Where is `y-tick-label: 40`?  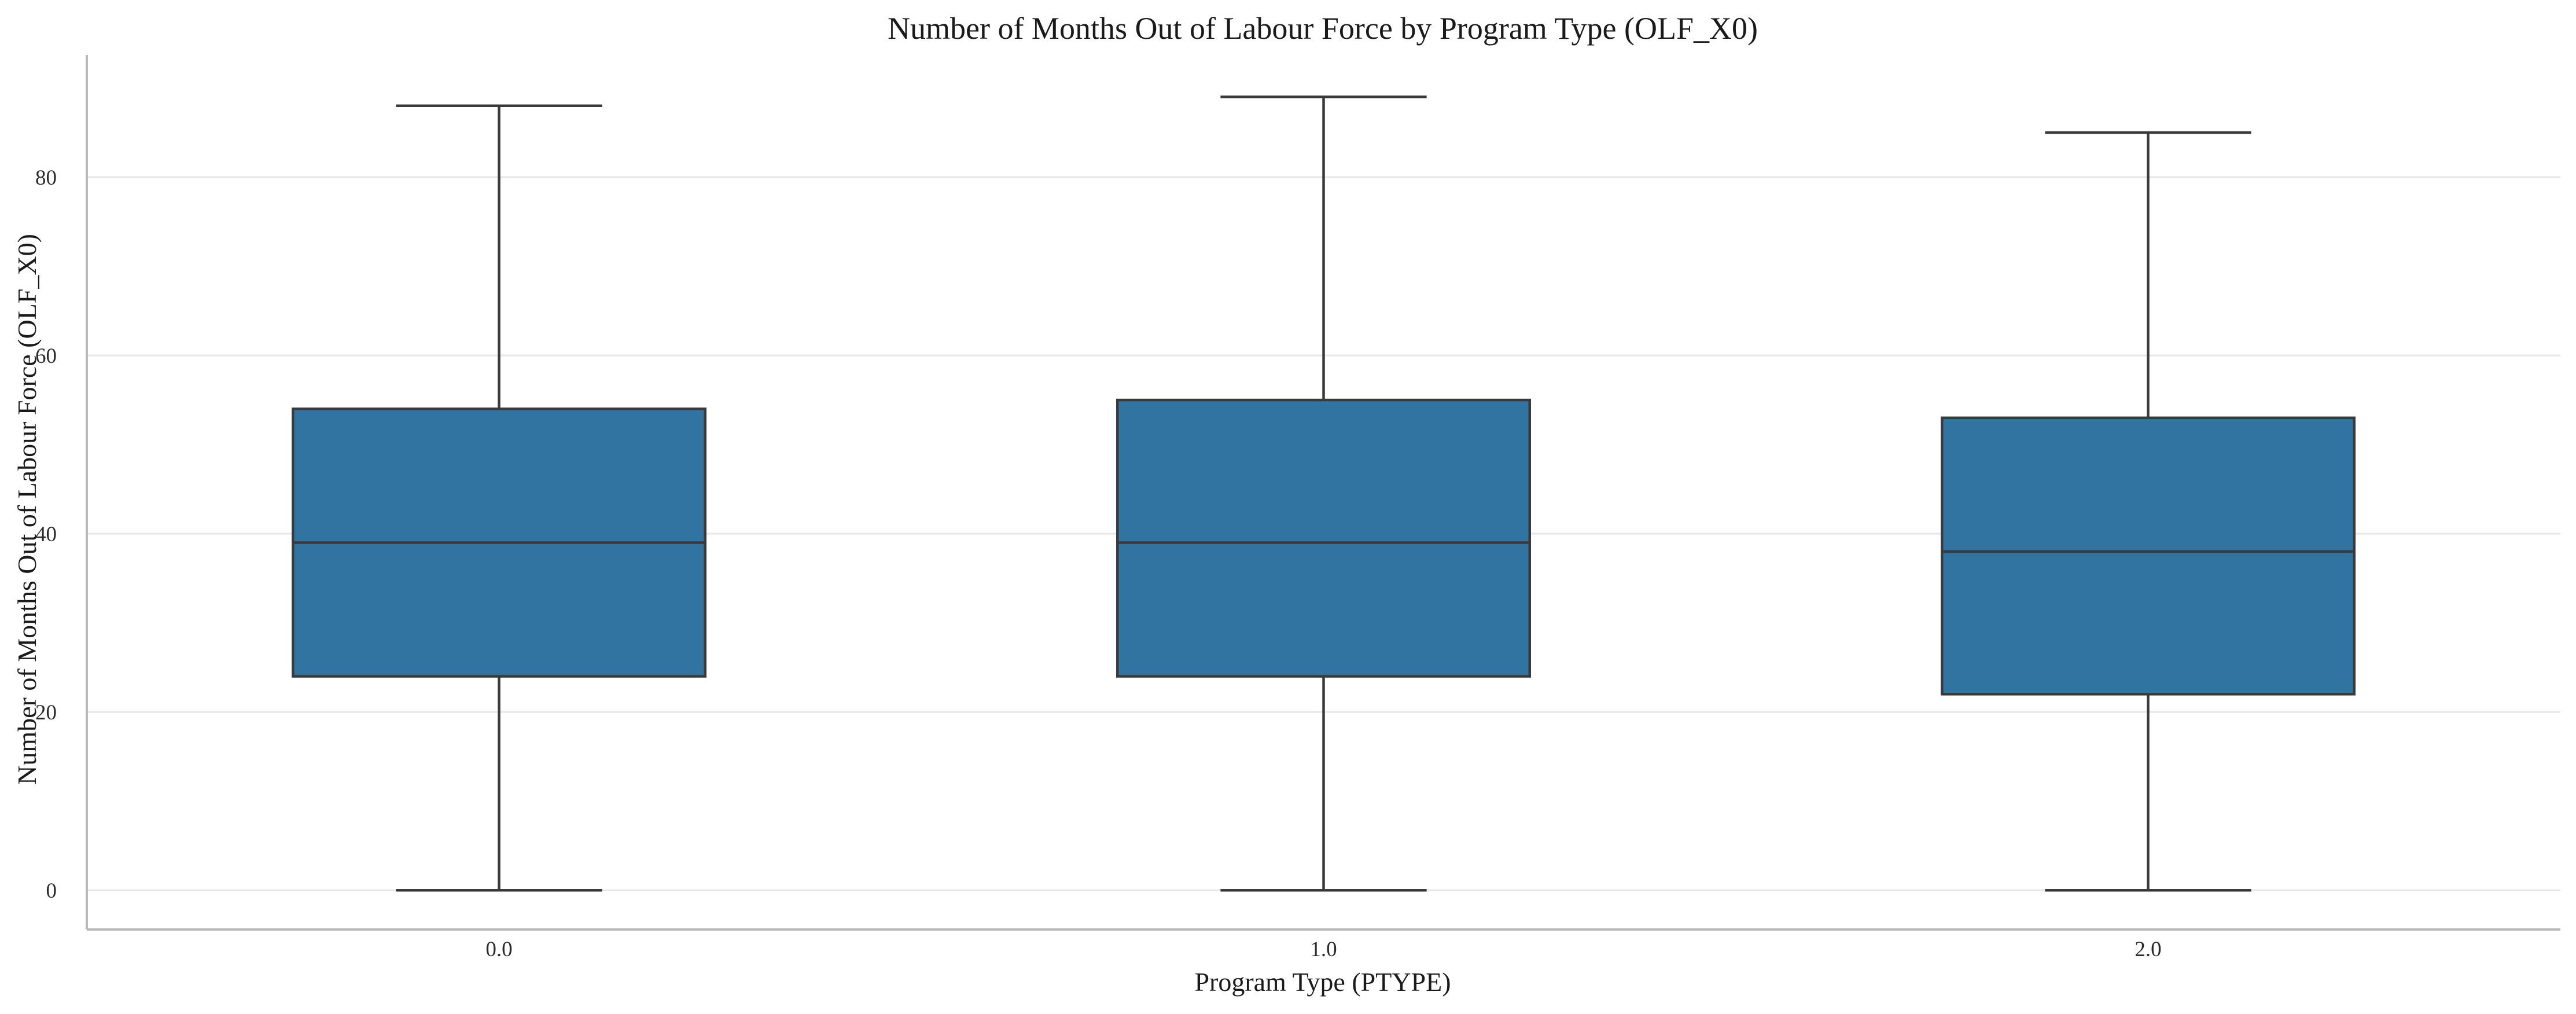 y-tick-label: 40 is located at coordinates (46, 534).